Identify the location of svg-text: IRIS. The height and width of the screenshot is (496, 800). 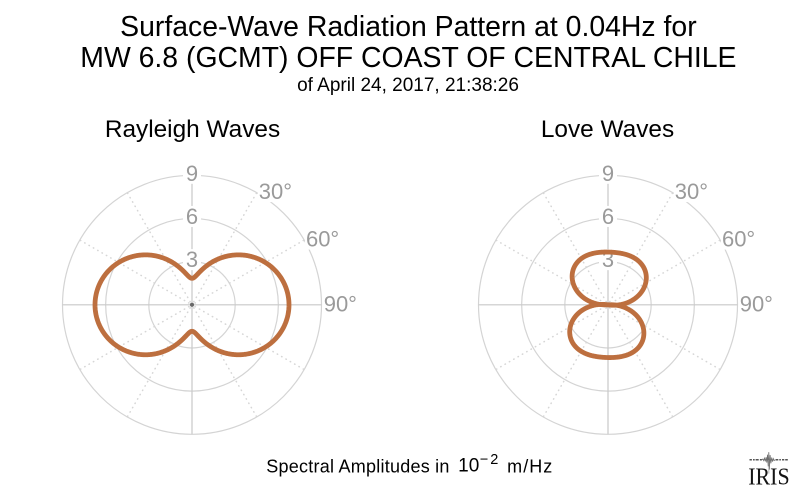
(768, 477).